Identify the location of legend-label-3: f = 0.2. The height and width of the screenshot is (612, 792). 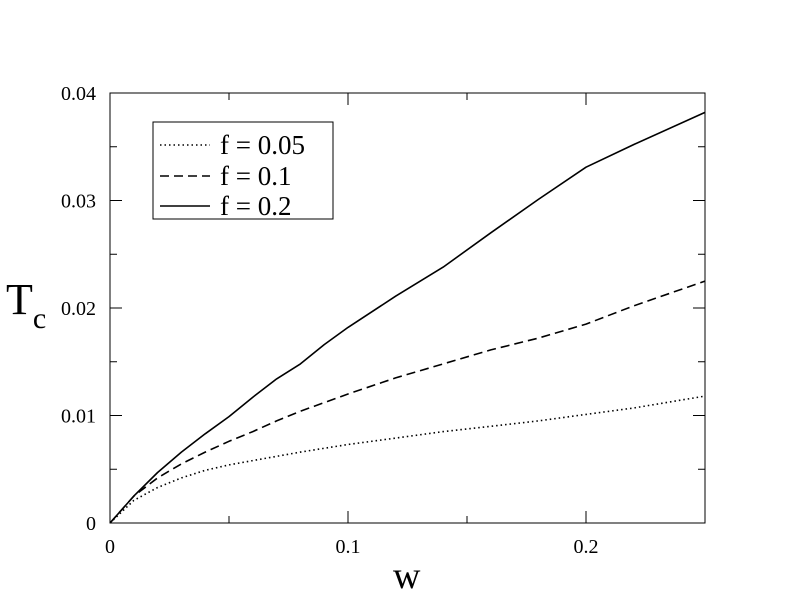
(255, 206).